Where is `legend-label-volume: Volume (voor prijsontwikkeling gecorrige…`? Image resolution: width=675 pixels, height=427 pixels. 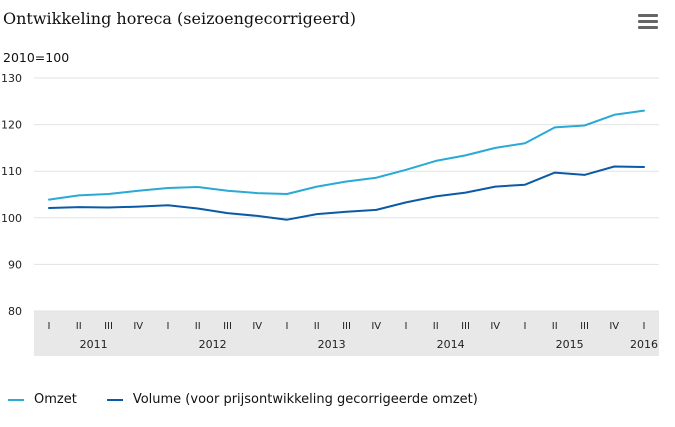
legend-label-volume: Volume (voor prijsontwikkeling gecorrige… is located at coordinates (305, 399).